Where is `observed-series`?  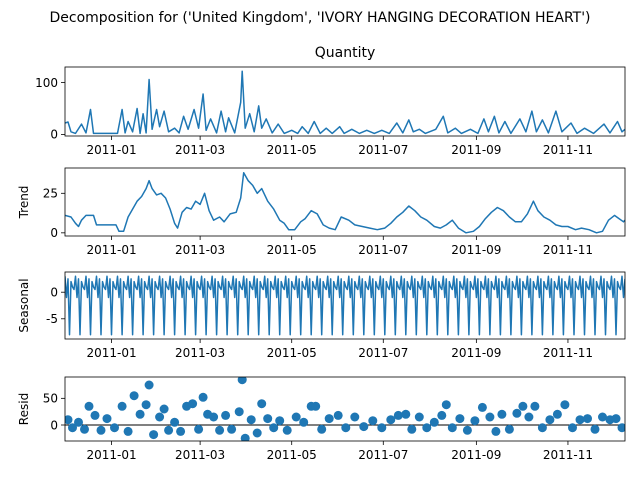 observed-series is located at coordinates (345, 102).